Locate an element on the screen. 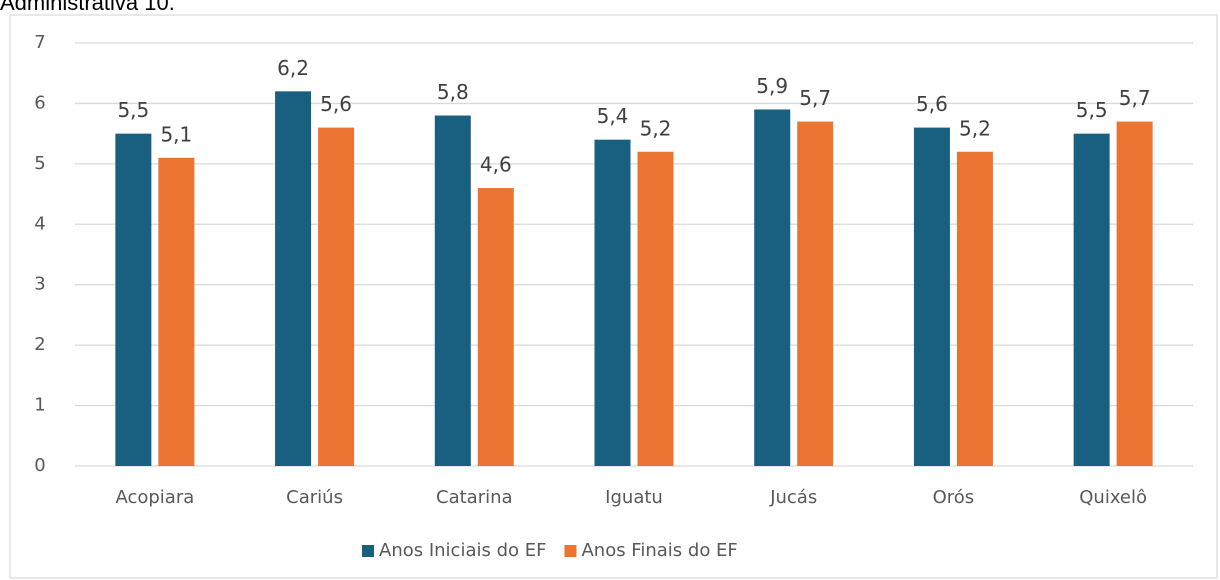  x-tick-label: Quixelô is located at coordinates (1113, 497).